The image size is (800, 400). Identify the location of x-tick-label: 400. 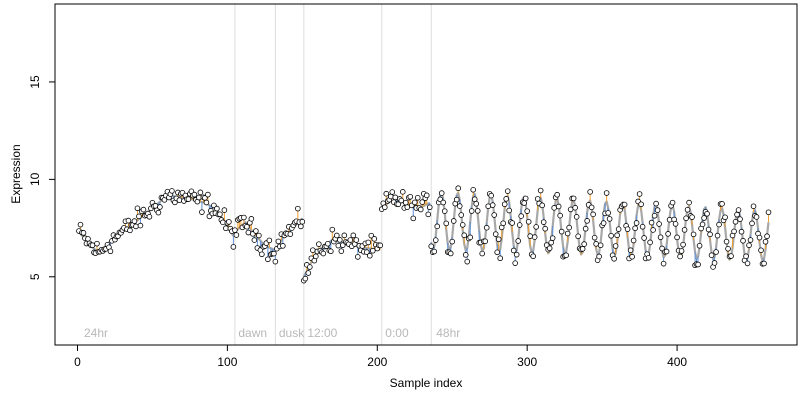
(677, 362).